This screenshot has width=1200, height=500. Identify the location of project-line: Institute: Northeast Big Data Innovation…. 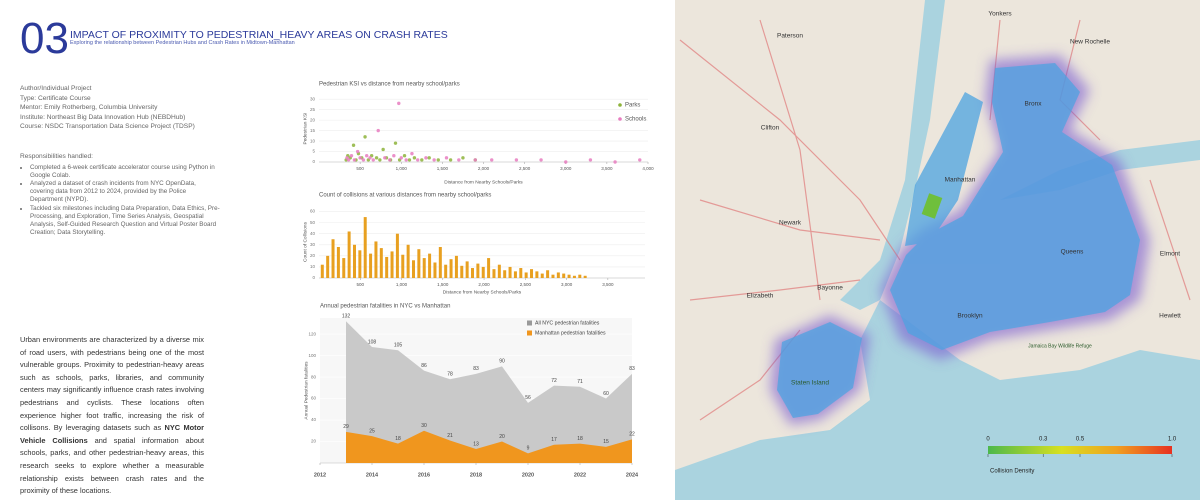
(103, 117).